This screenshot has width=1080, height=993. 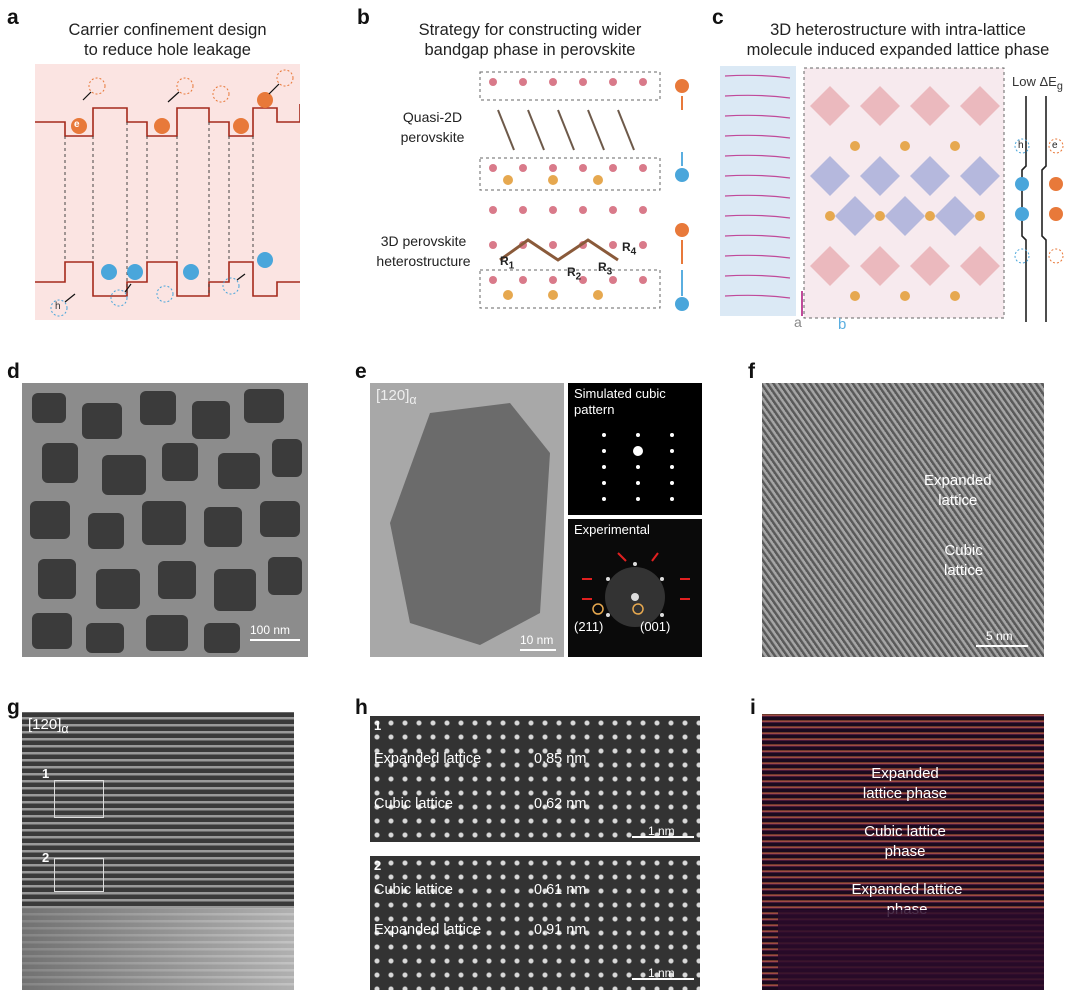 What do you see at coordinates (753, 707) in the screenshot?
I see `panel-label-i: i` at bounding box center [753, 707].